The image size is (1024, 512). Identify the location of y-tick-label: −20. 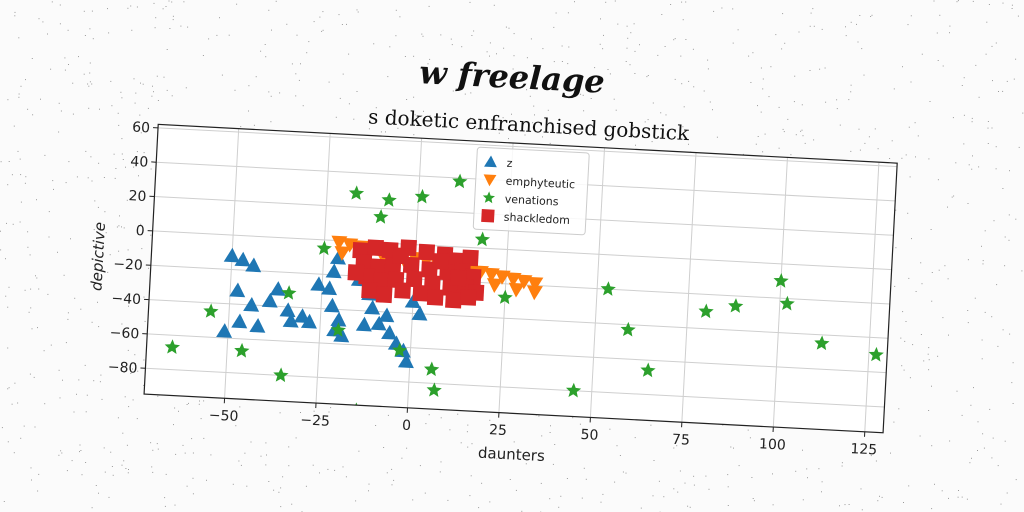
(128, 265).